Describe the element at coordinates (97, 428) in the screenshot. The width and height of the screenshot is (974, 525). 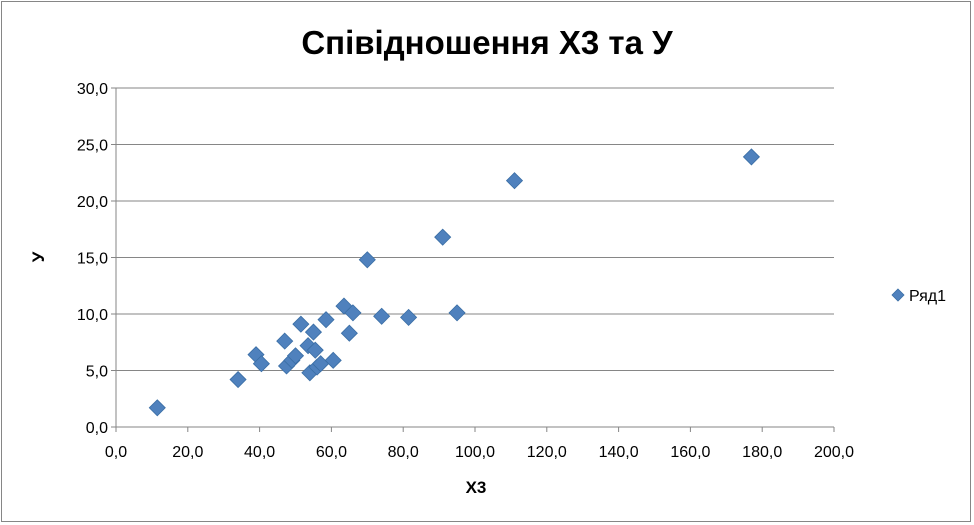
I see `y-tick-label: 0,0` at that location.